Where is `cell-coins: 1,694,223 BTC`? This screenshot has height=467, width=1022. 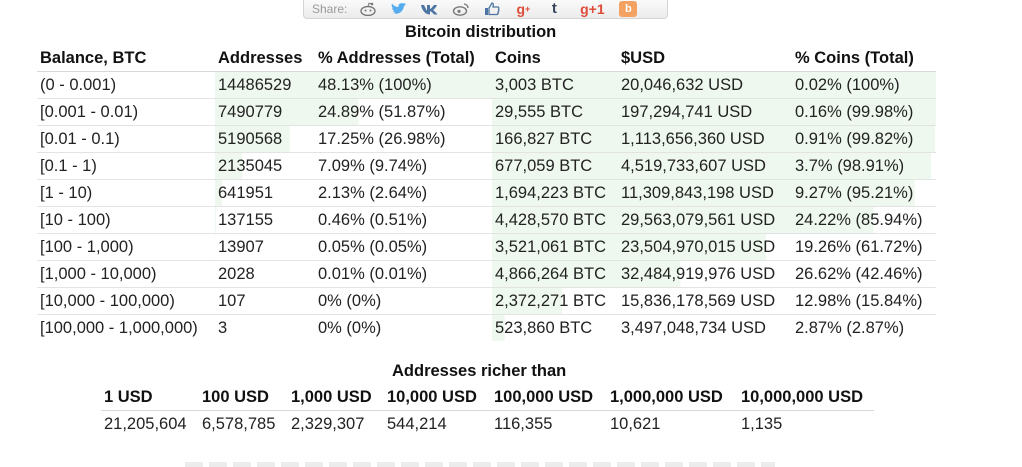 cell-coins: 1,694,223 BTC is located at coordinates (555, 193).